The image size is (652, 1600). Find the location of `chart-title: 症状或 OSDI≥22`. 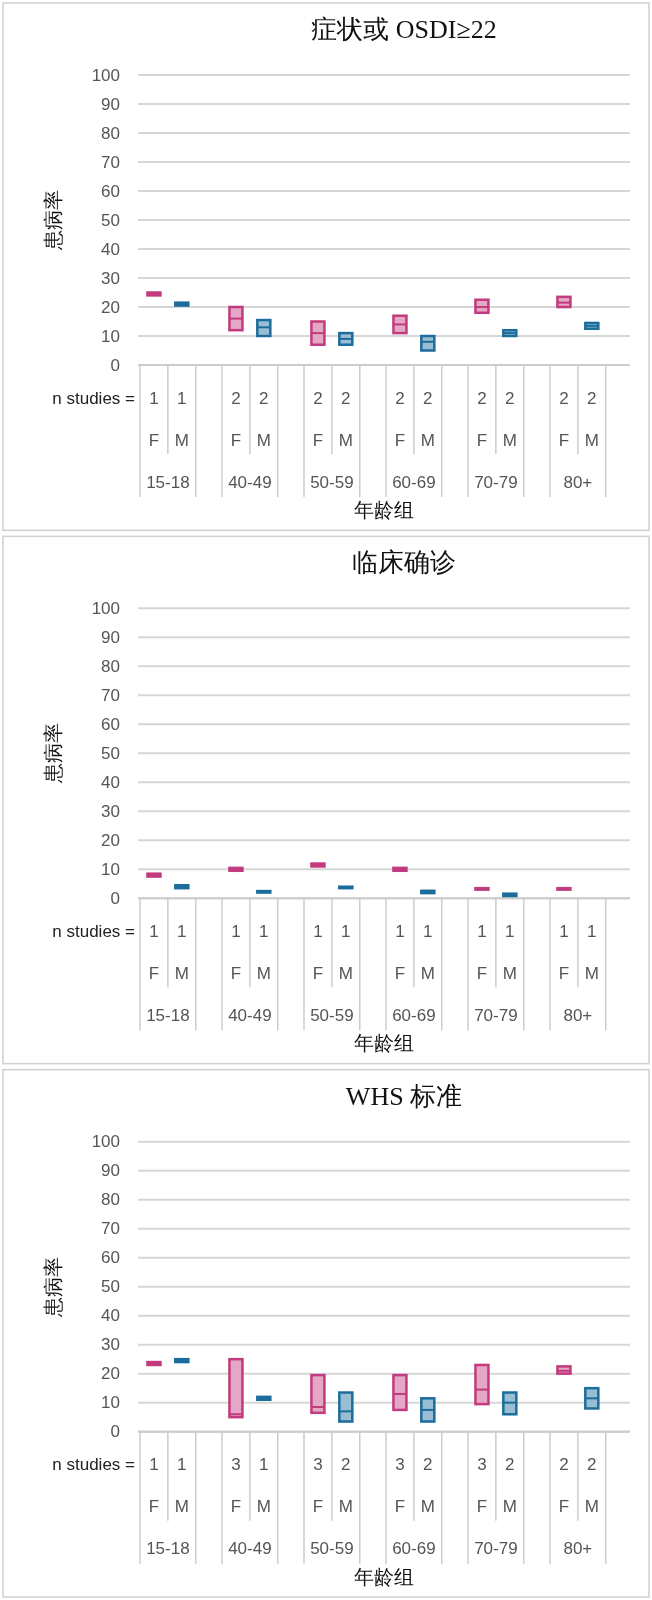

chart-title: 症状或 OSDI≥22 is located at coordinates (404, 29).